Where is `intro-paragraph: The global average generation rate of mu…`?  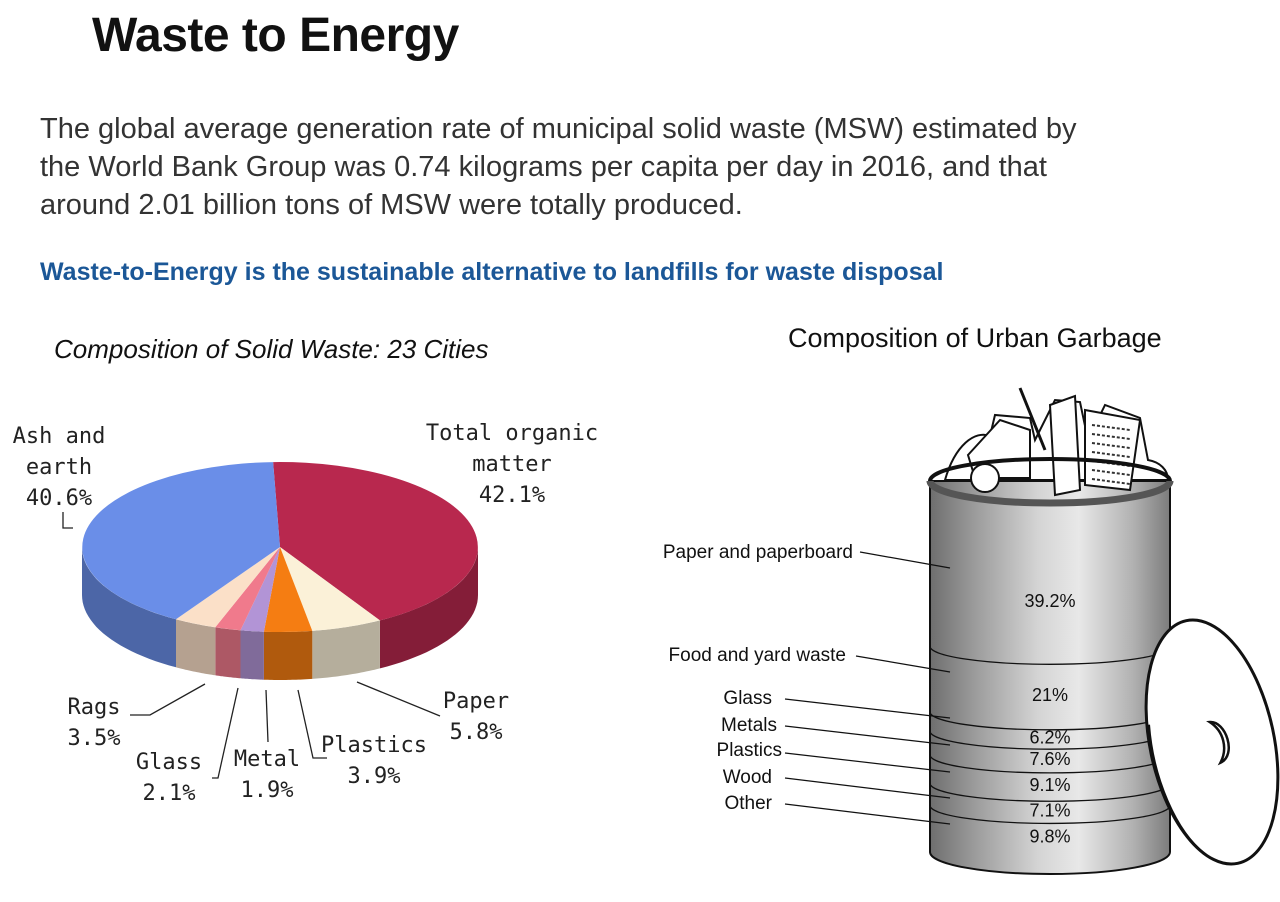
intro-paragraph: The global average generation rate of mu… is located at coordinates (640, 167).